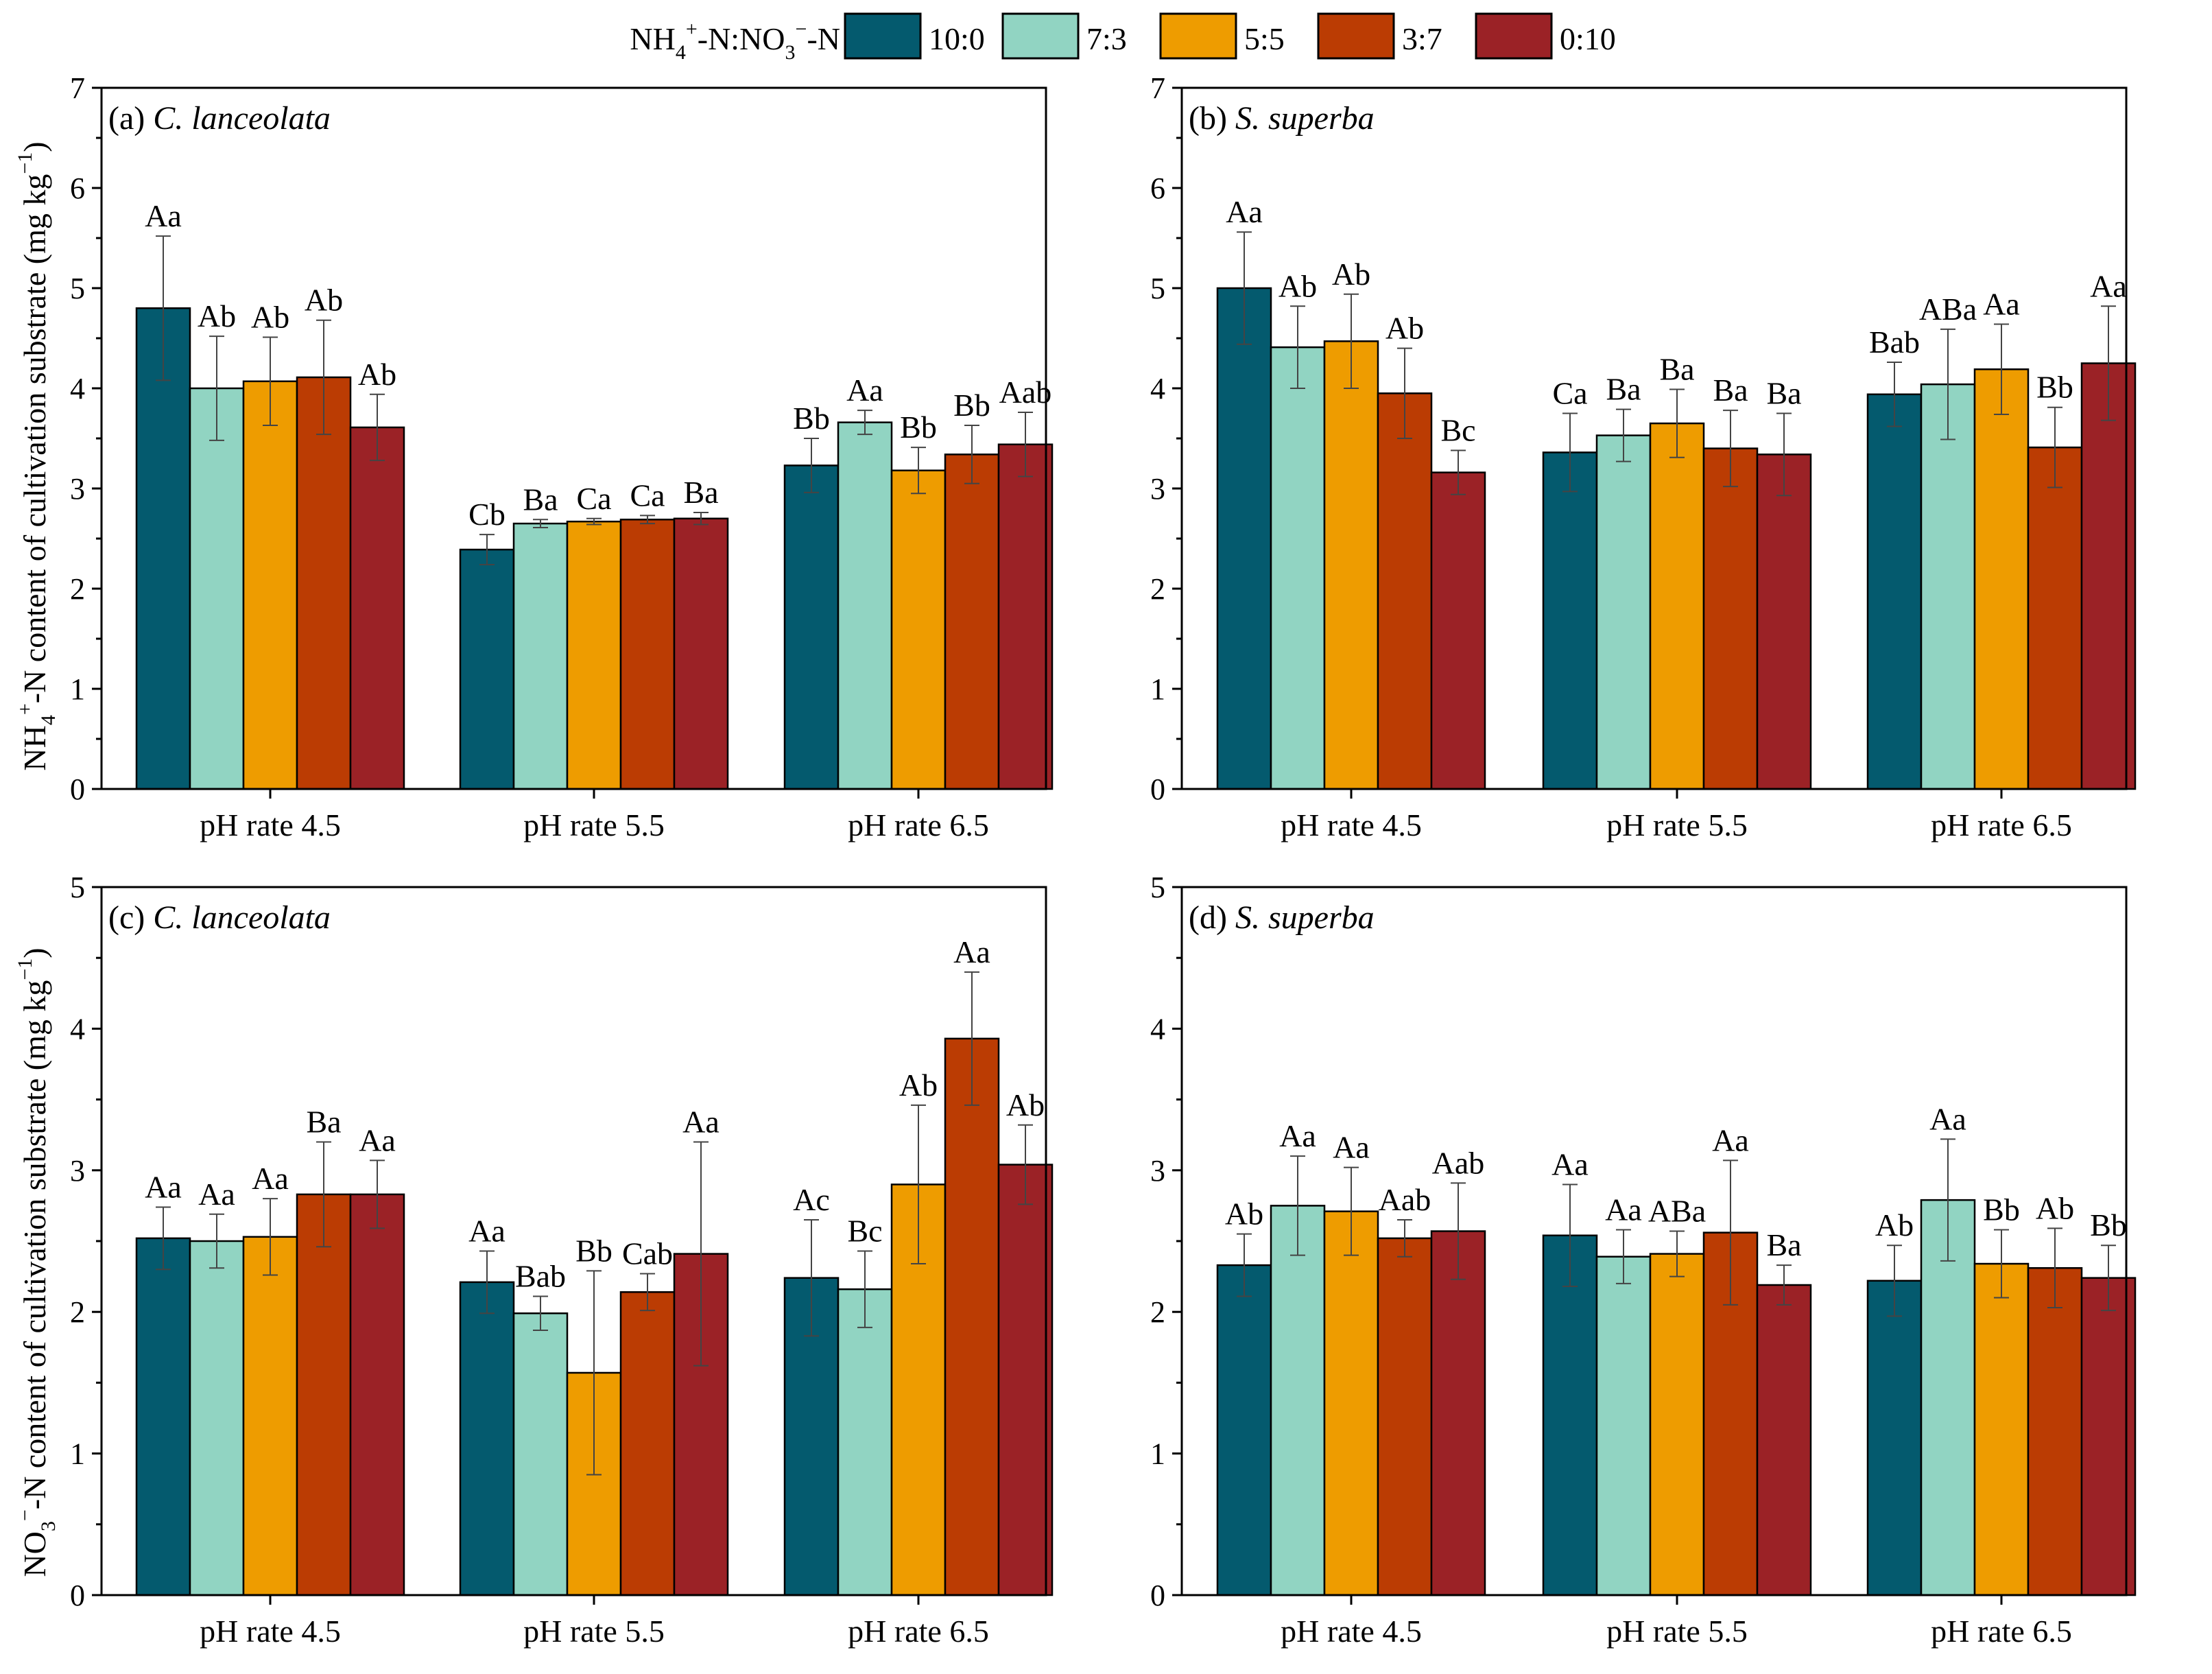 This screenshot has height=1674, width=2212. Describe the element at coordinates (1305, 918) in the screenshot. I see `panel-species-3: S. superba` at that location.